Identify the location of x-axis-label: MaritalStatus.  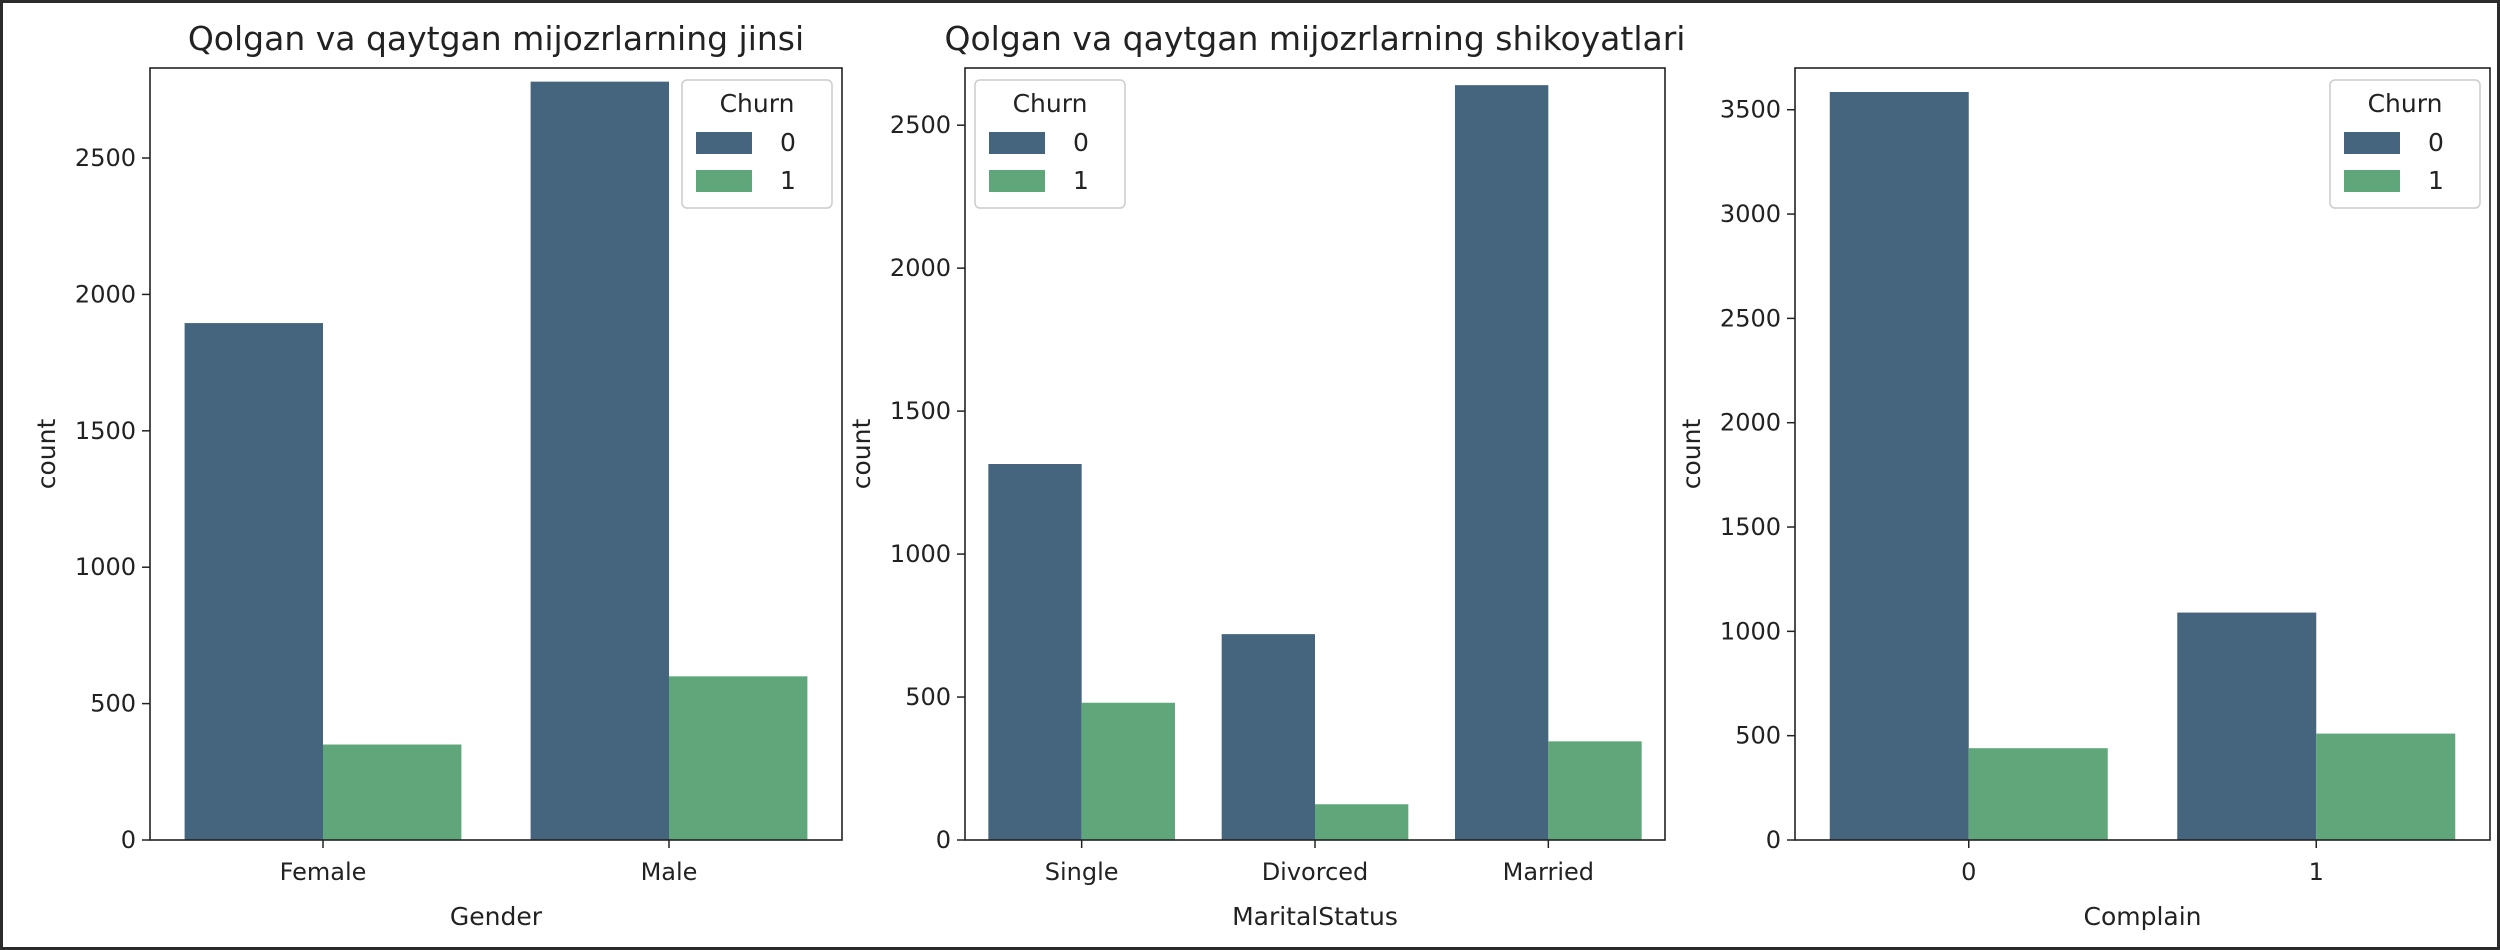
(1315, 916).